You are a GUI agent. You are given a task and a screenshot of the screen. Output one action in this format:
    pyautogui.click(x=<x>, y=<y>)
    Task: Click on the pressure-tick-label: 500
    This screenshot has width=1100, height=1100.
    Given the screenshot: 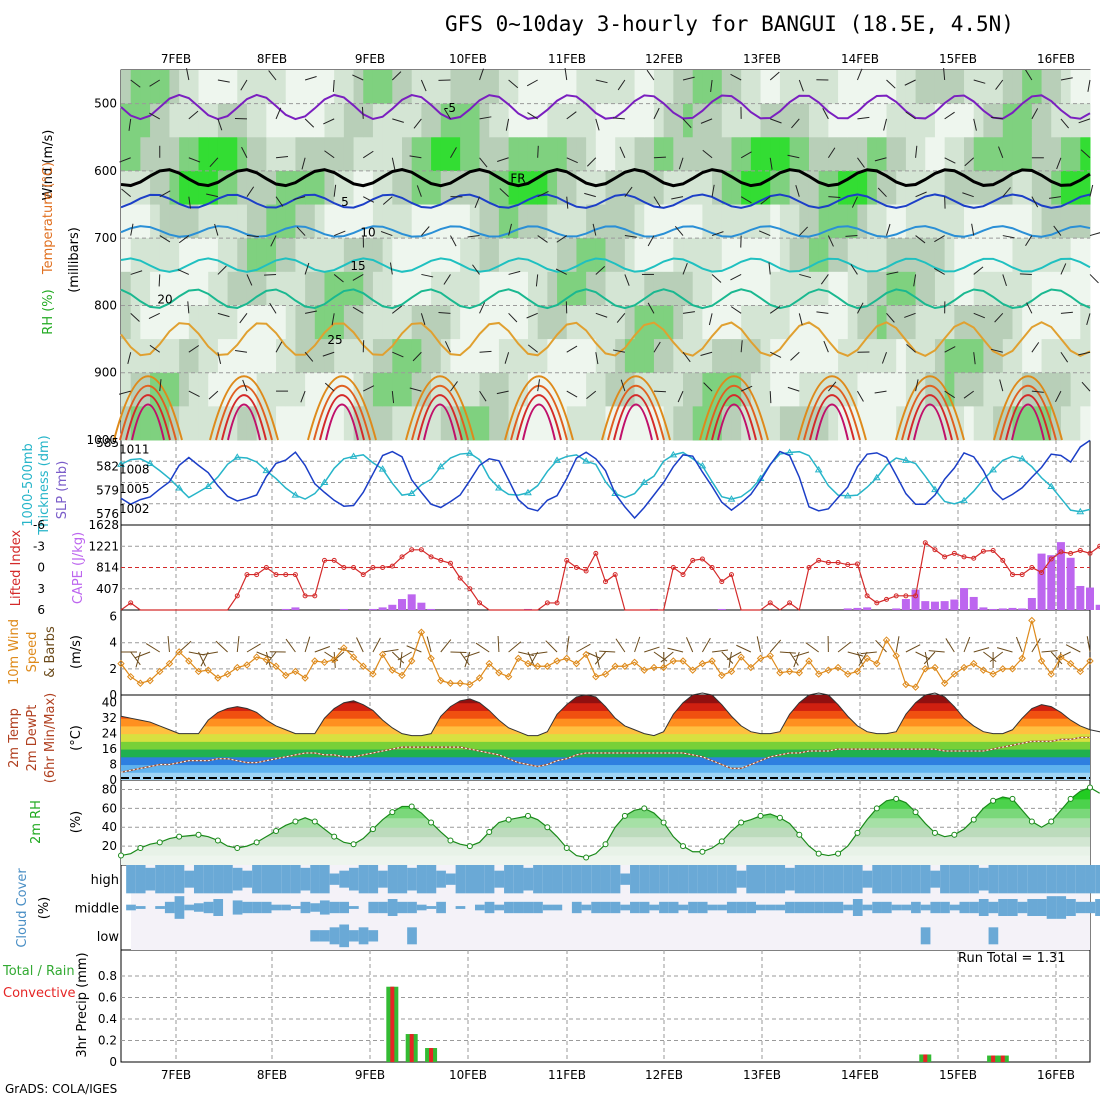 What is the action you would take?
    pyautogui.click(x=105, y=104)
    